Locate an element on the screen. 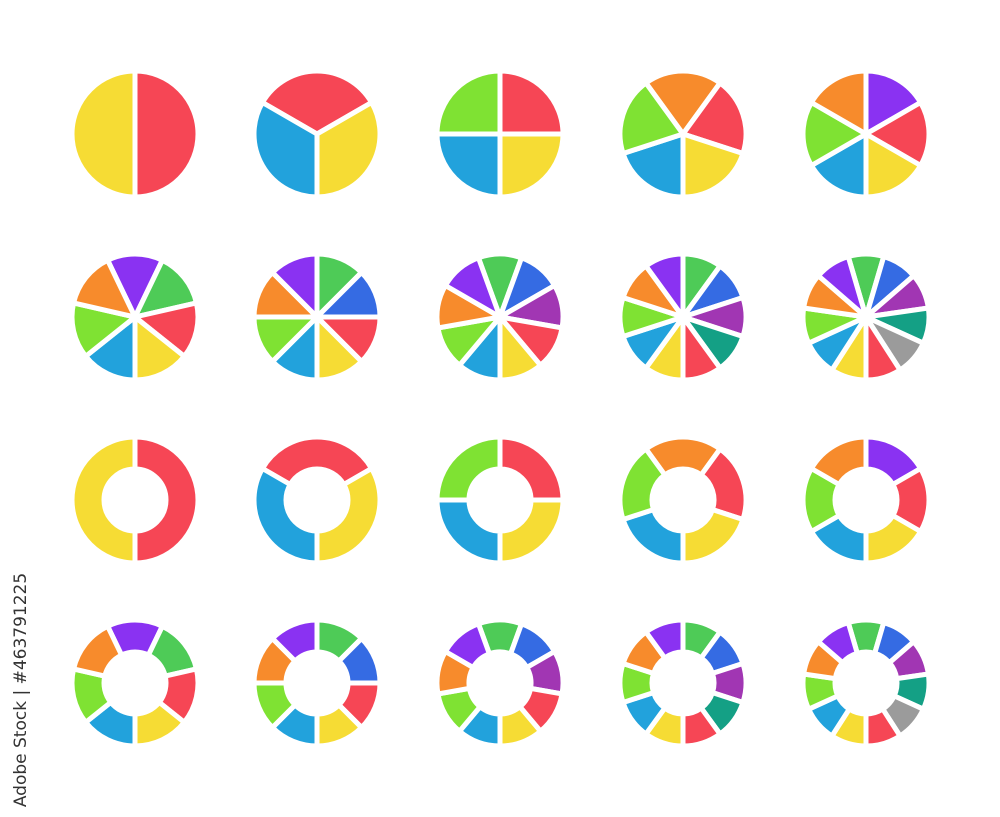 The width and height of the screenshot is (1000, 817). donut-chart-10-slices is located at coordinates (683, 683).